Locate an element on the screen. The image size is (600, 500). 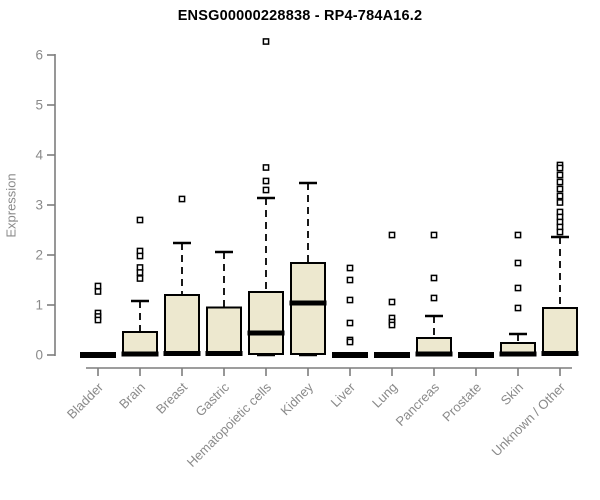
x-tick-label-breast: Breast is located at coordinates (171, 397).